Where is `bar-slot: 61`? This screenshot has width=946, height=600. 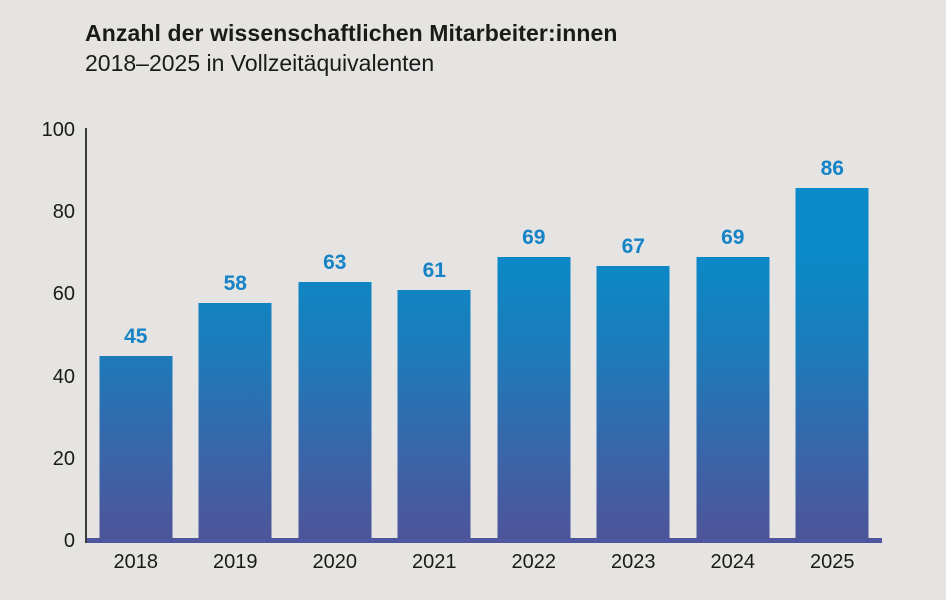
bar-slot: 61 is located at coordinates (435, 335).